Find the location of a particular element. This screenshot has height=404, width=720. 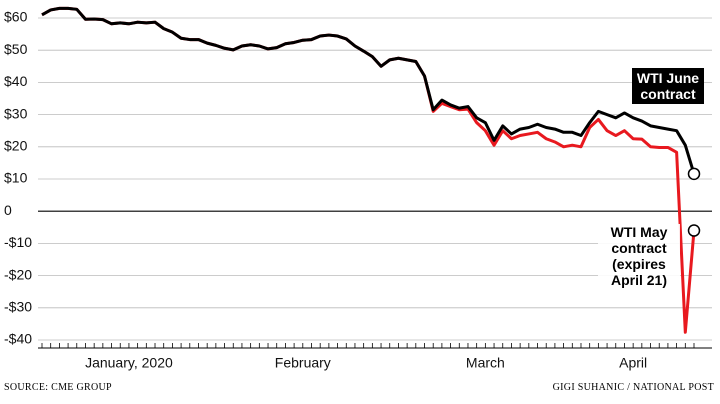

y-tick-label: $30 is located at coordinates (16, 113).